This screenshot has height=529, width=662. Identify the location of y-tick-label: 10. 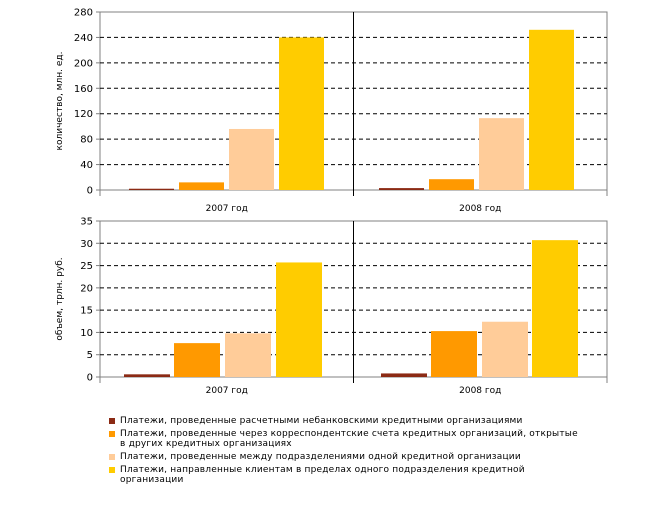
(86, 333).